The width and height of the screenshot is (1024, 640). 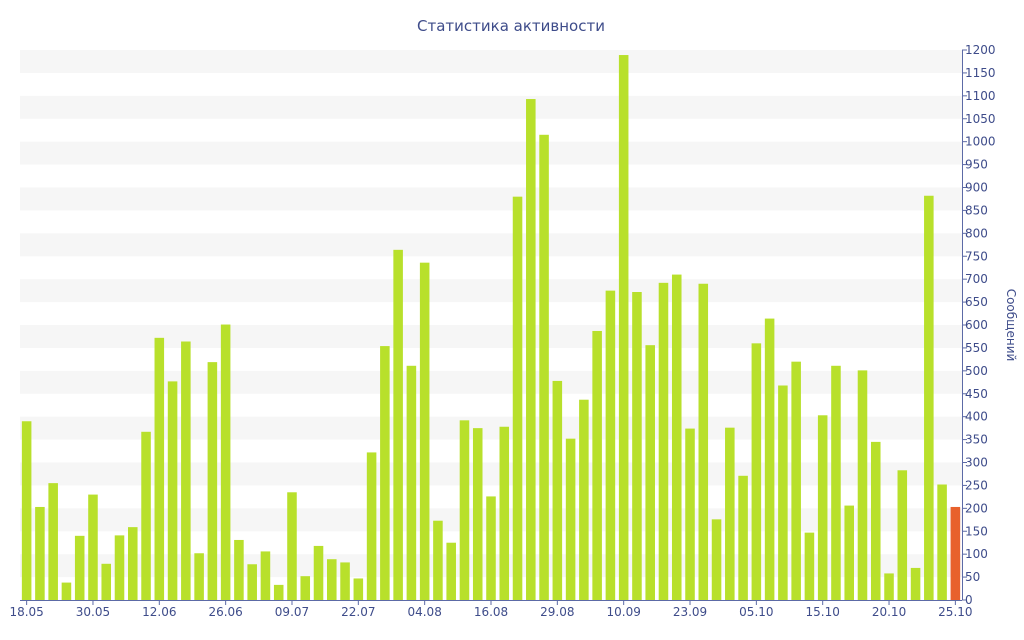 I want to click on y-tick-label: 850, so click(x=976, y=210).